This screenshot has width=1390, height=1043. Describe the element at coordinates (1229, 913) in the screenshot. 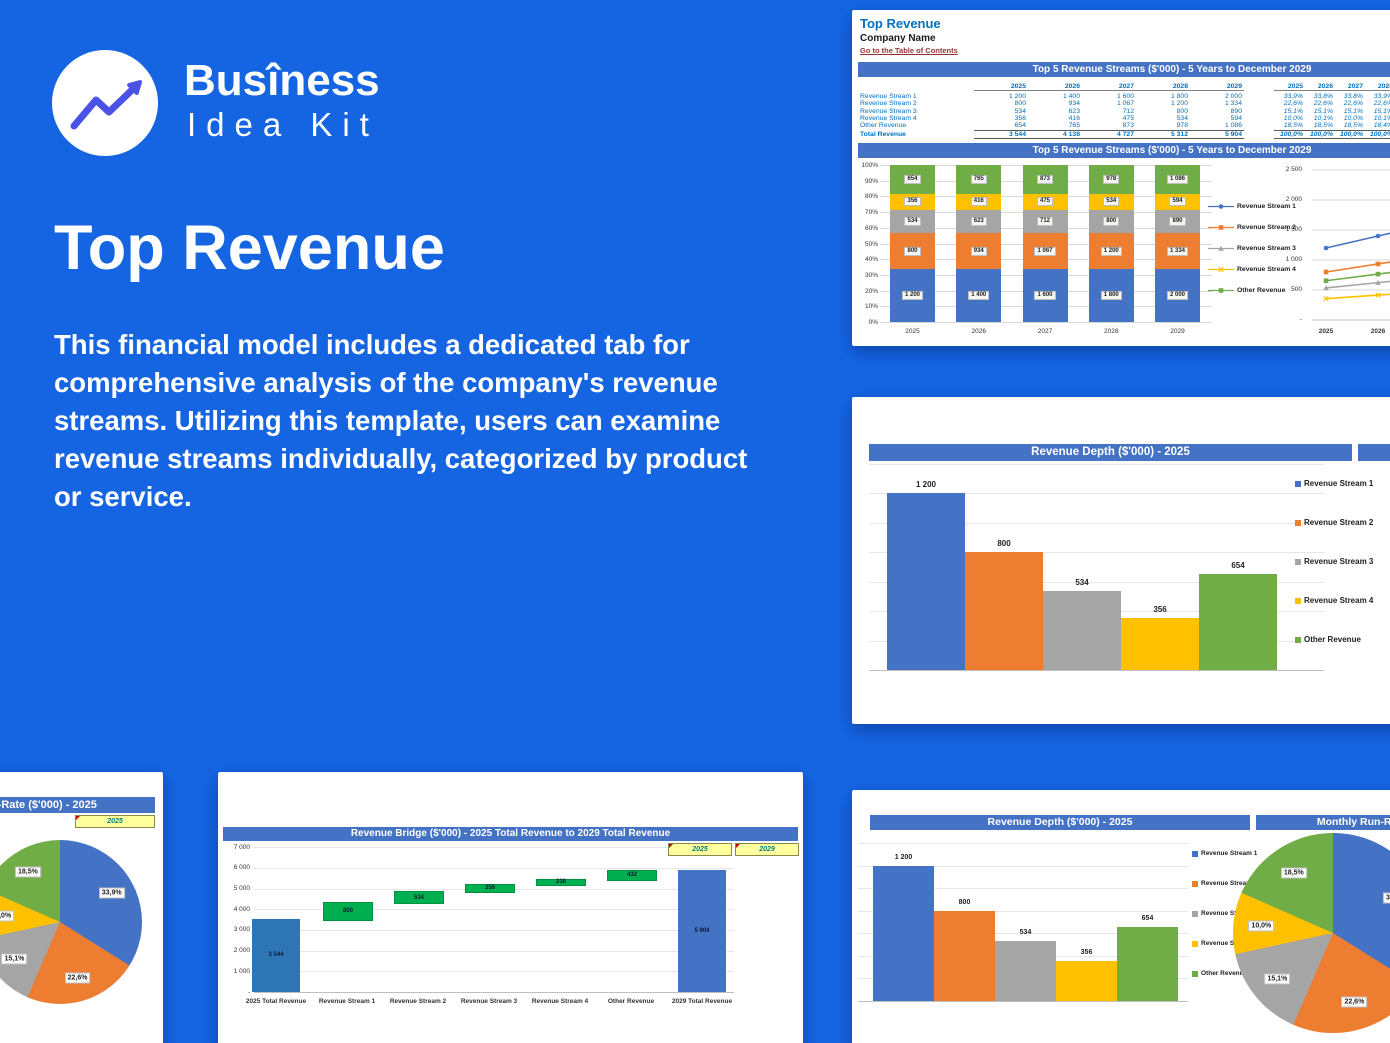

I see `legend-label: Revenue Stream 3` at that location.